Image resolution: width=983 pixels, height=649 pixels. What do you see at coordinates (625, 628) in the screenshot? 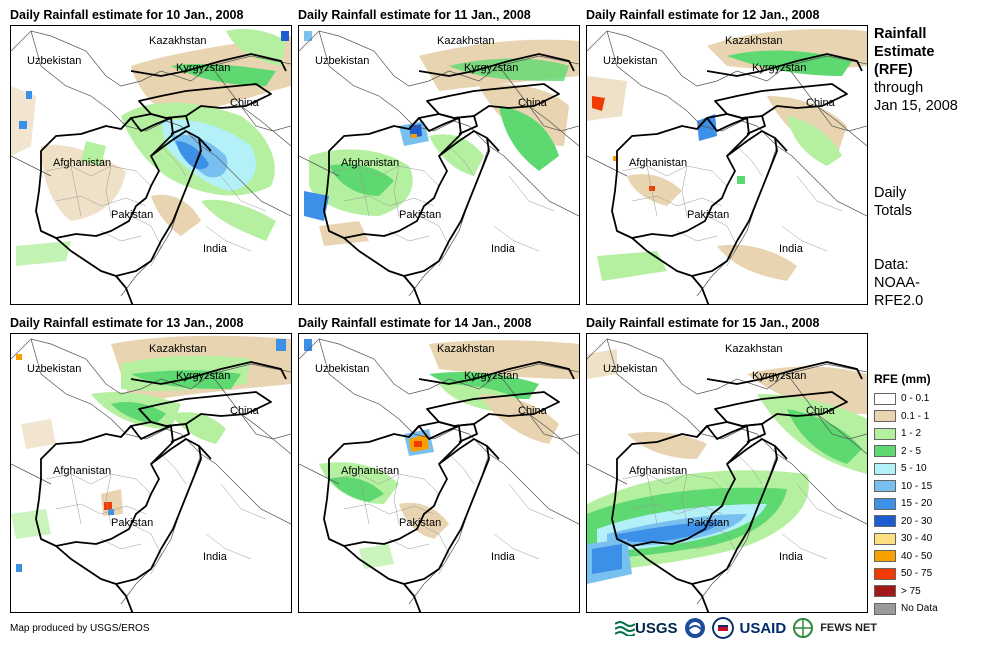
I see `usgs-wave-icon` at bounding box center [625, 628].